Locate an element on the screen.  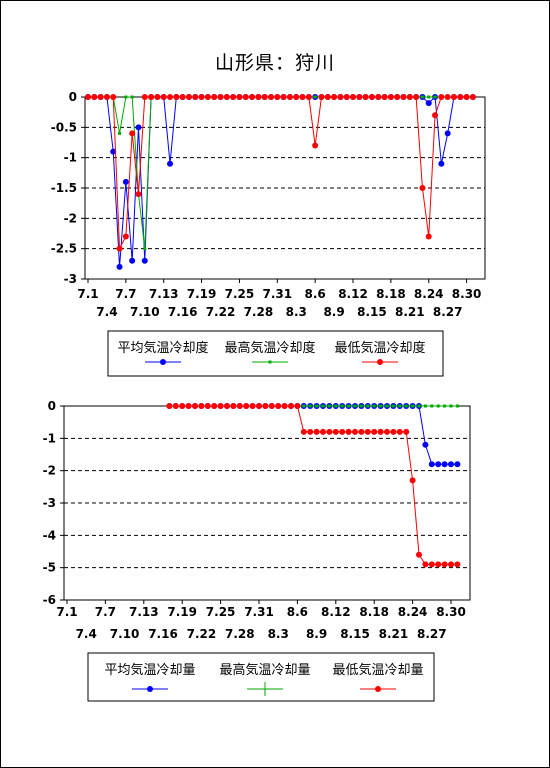
x-tick-label: 7.4 is located at coordinates (86, 634).